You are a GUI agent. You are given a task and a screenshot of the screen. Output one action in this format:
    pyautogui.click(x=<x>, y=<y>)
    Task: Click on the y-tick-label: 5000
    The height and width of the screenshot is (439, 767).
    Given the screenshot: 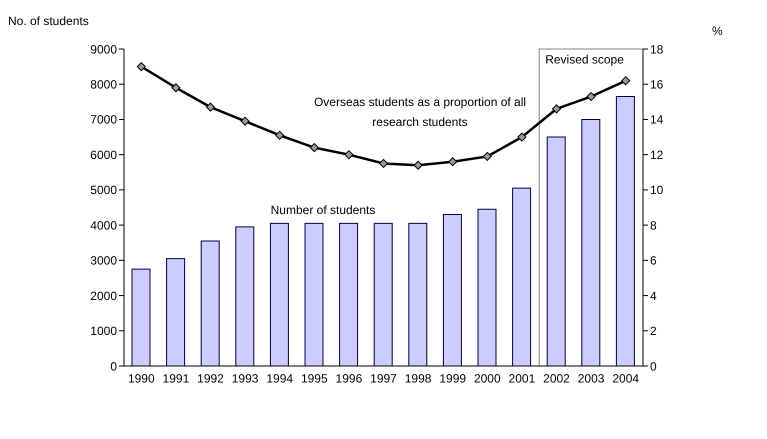 What is the action you would take?
    pyautogui.click(x=104, y=190)
    